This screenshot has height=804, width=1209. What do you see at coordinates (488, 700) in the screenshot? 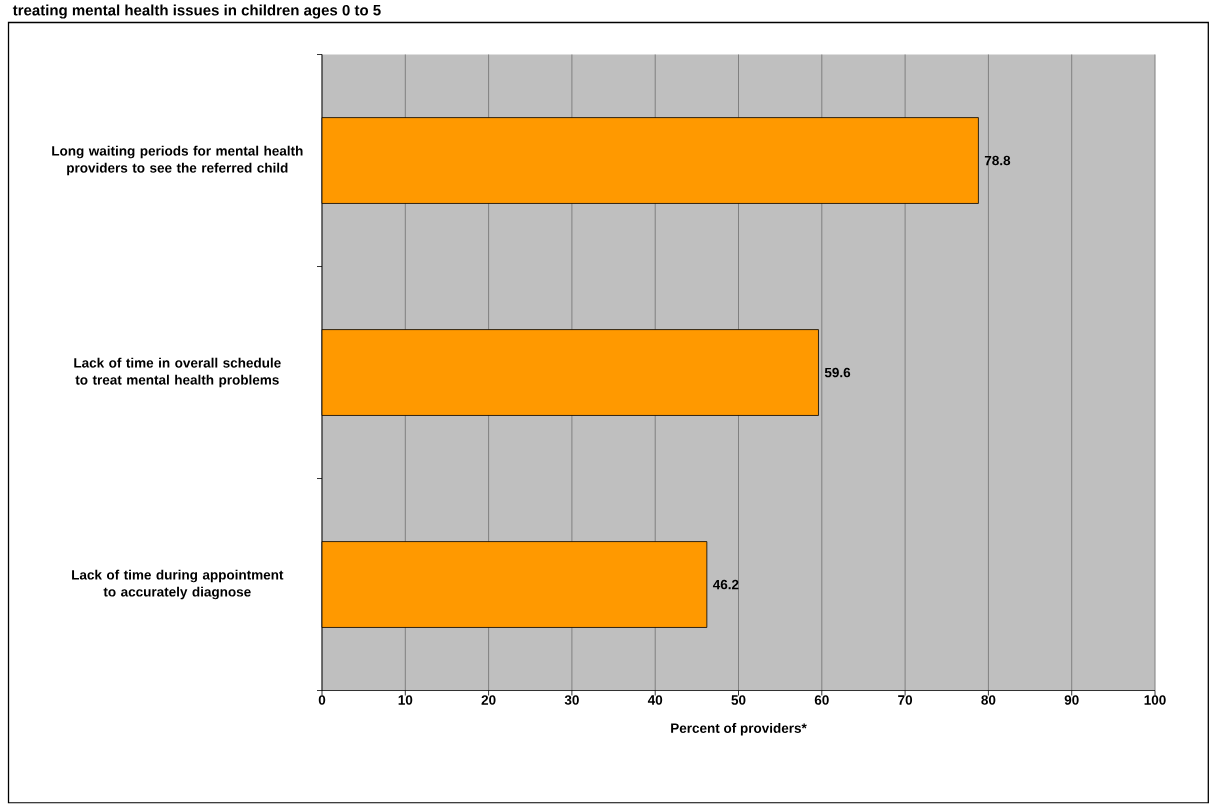
I see `x-tick-label: 20` at bounding box center [488, 700].